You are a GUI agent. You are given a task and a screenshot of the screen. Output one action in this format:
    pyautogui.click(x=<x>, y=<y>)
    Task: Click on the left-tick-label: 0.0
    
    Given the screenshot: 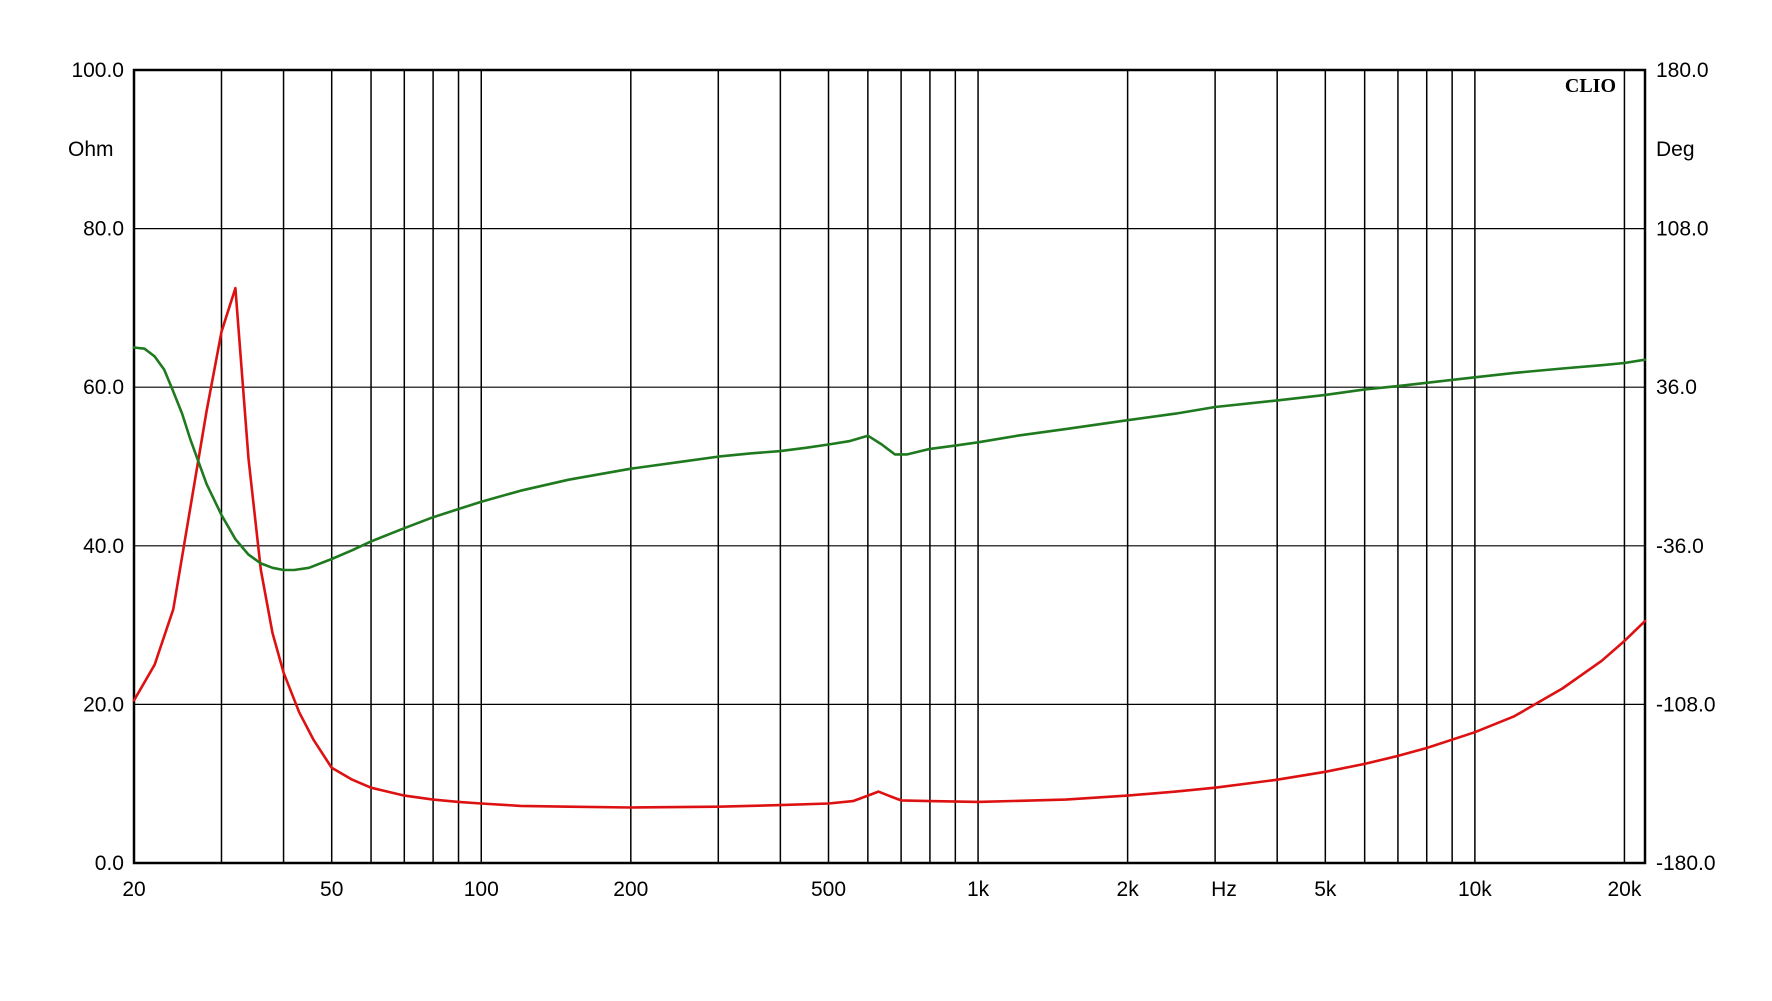 What is the action you would take?
    pyautogui.click(x=109, y=863)
    